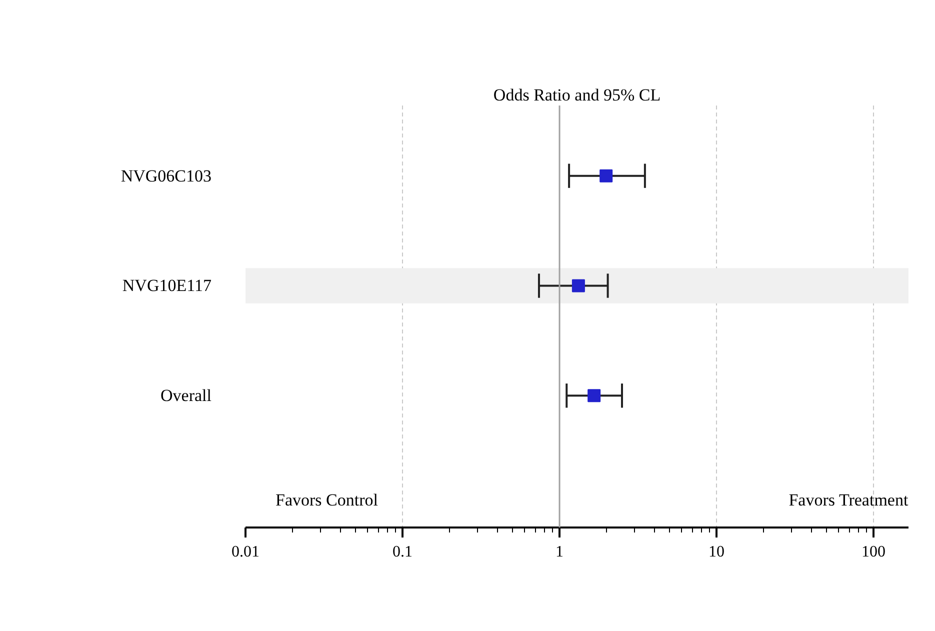 This screenshot has height=631, width=935. What do you see at coordinates (560, 552) in the screenshot?
I see `x-tick-label: 1` at bounding box center [560, 552].